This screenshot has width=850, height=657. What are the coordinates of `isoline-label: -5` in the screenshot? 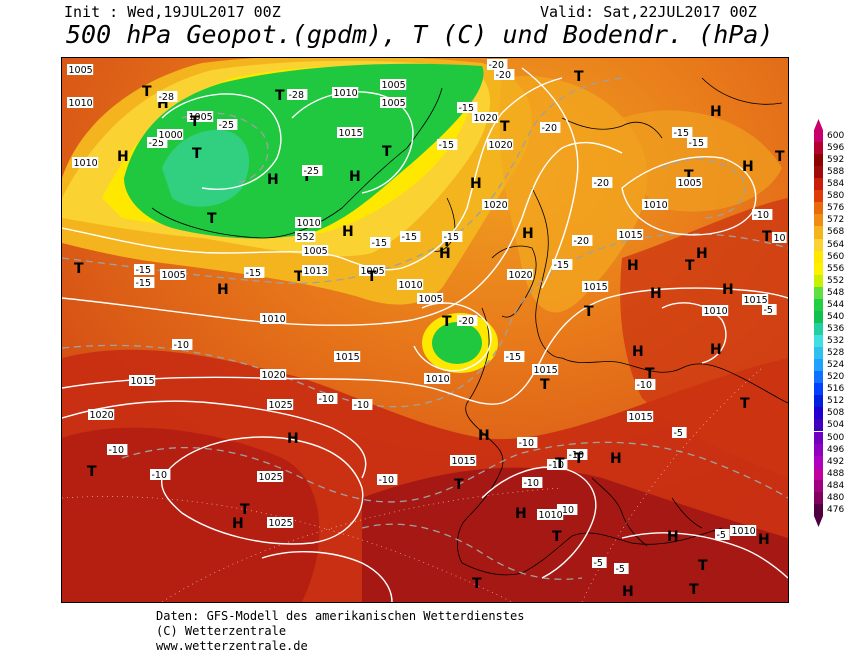 It's located at (679, 433).